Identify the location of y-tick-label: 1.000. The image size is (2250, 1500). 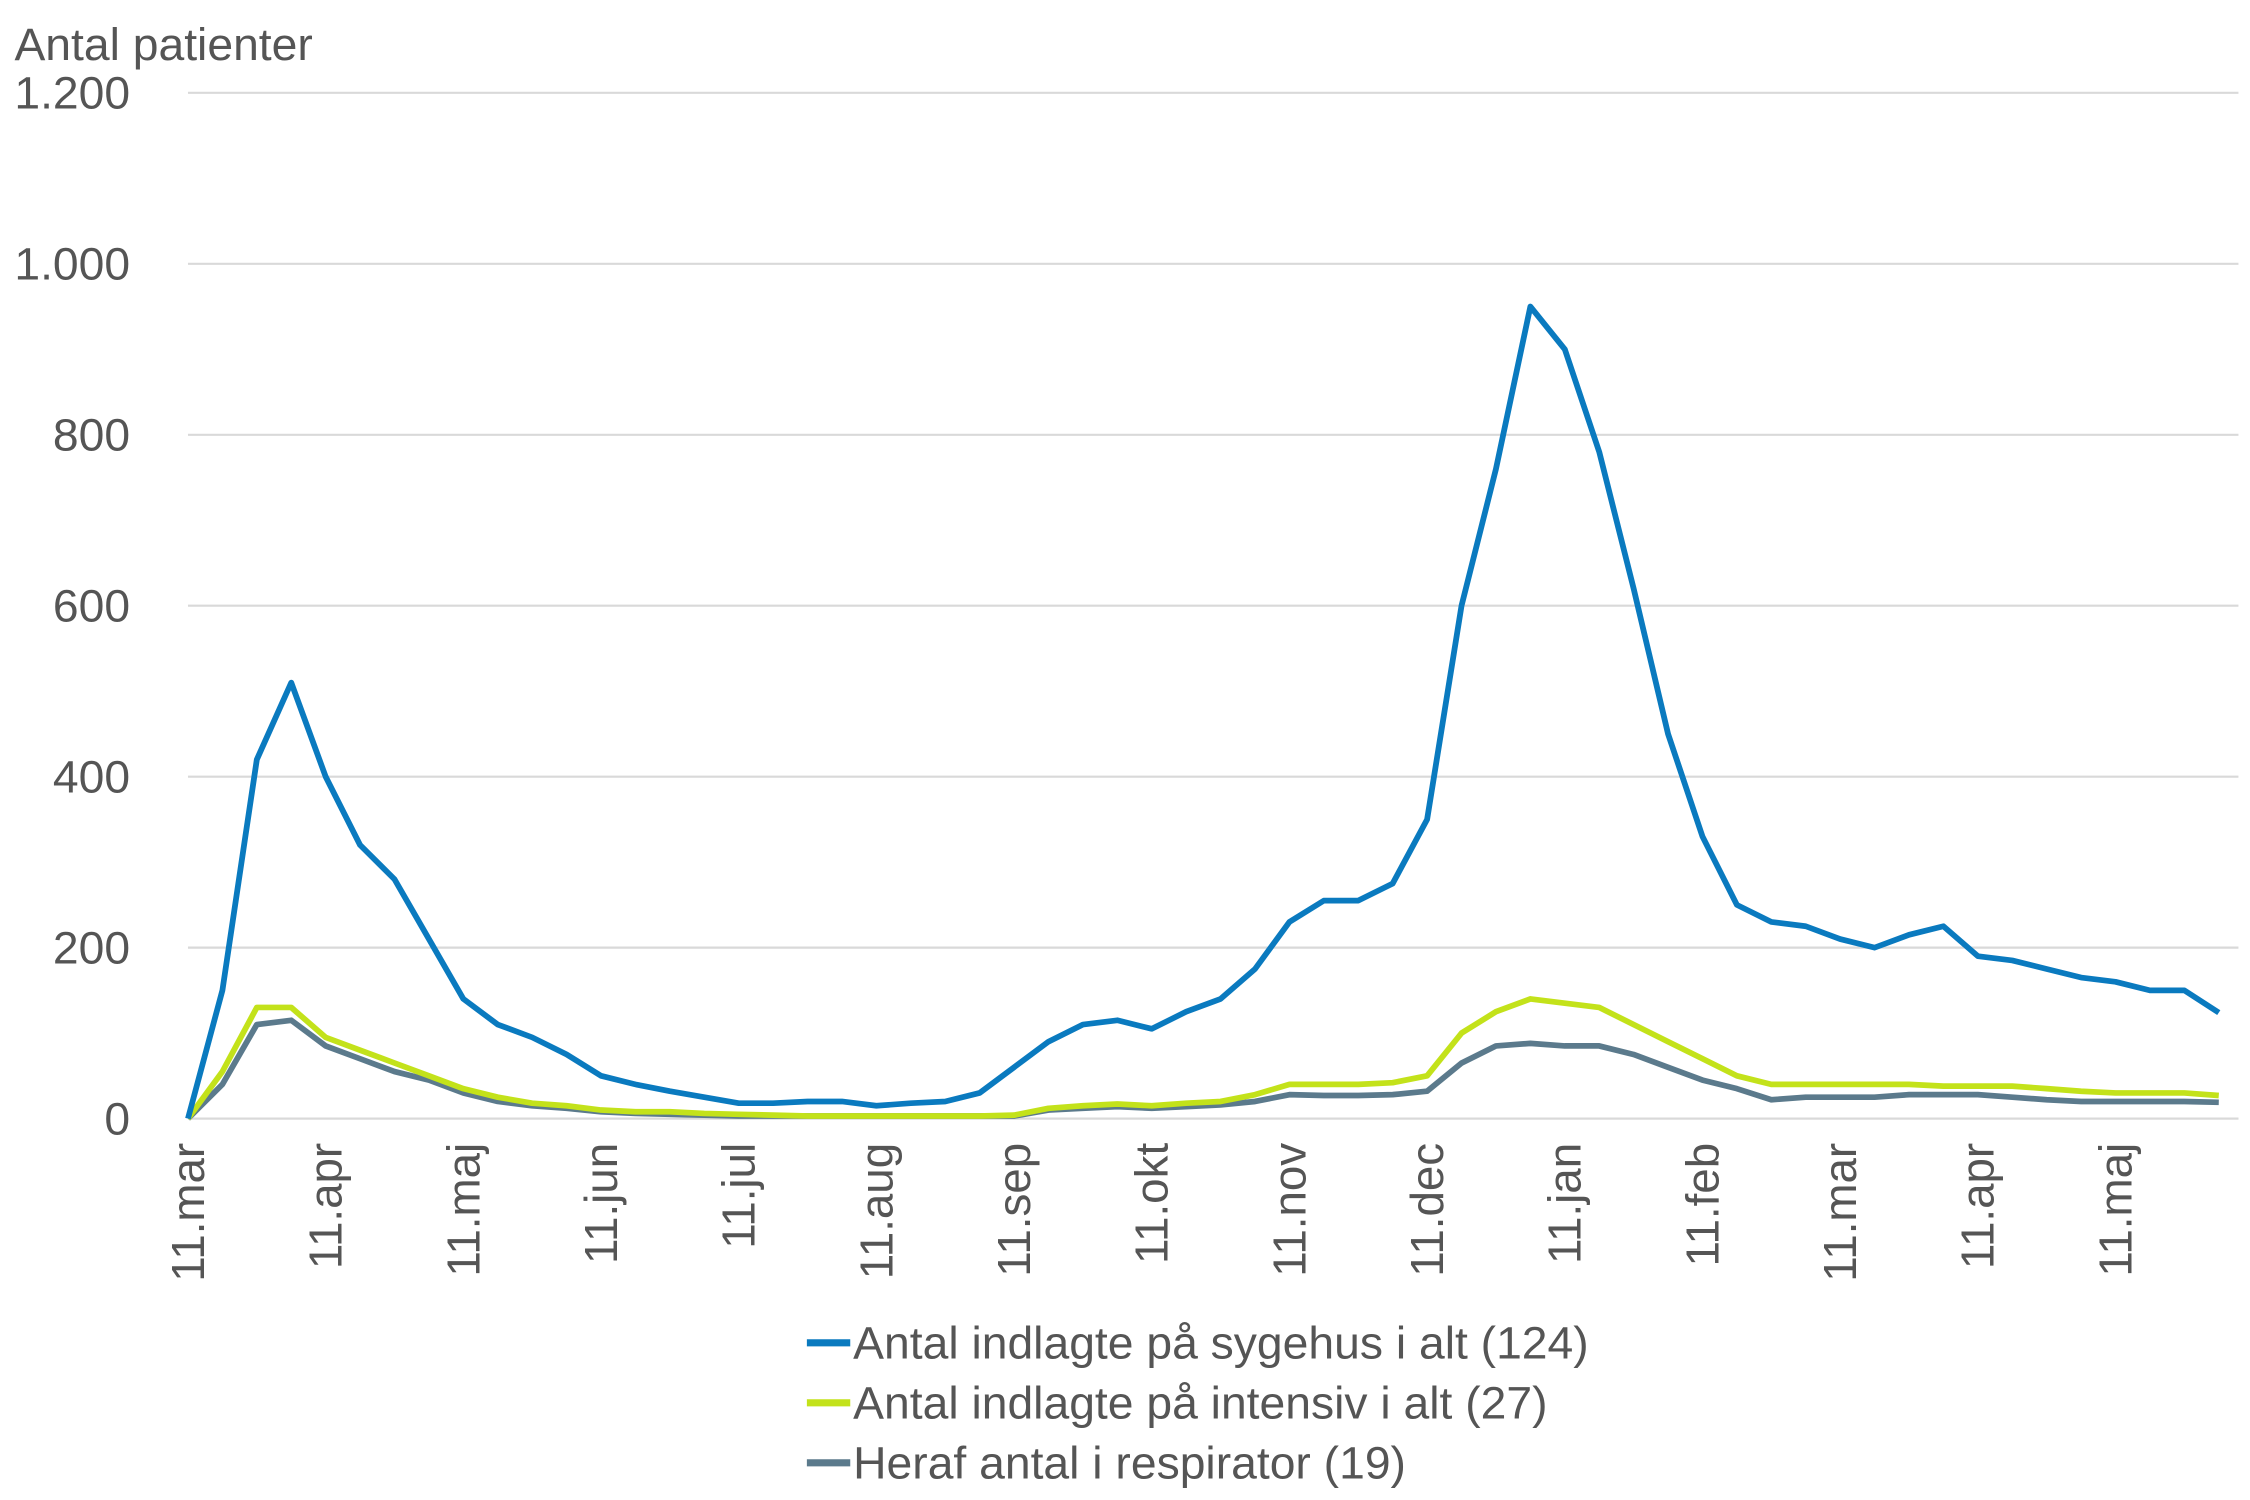
(72, 264).